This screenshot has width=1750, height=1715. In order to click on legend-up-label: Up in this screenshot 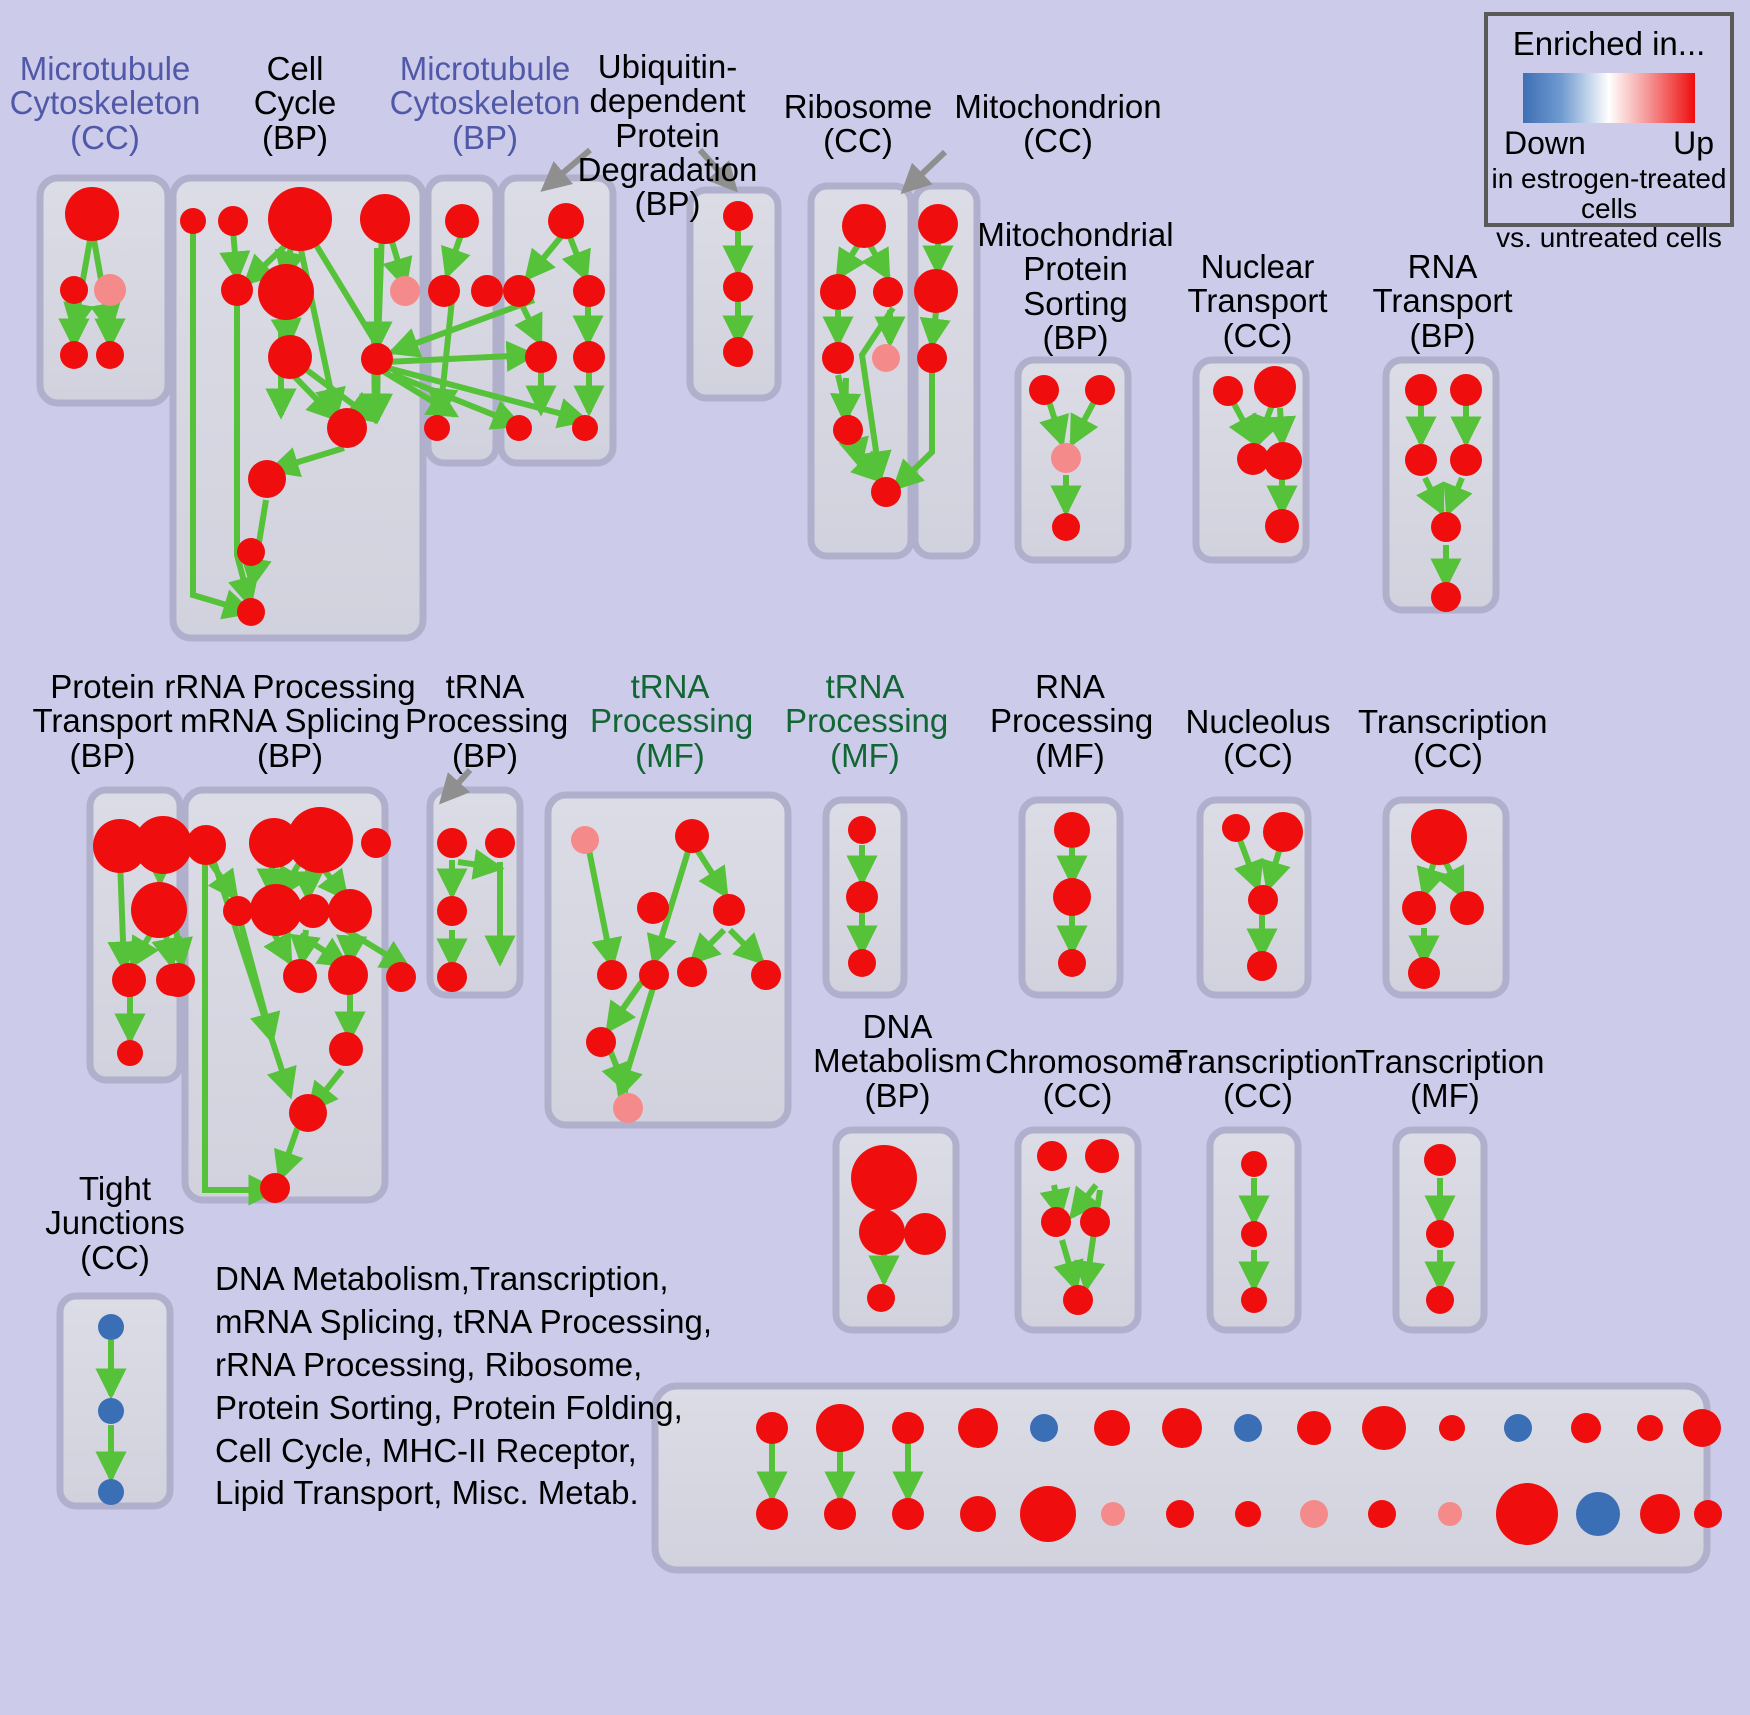, I will do `click(1693, 143)`.